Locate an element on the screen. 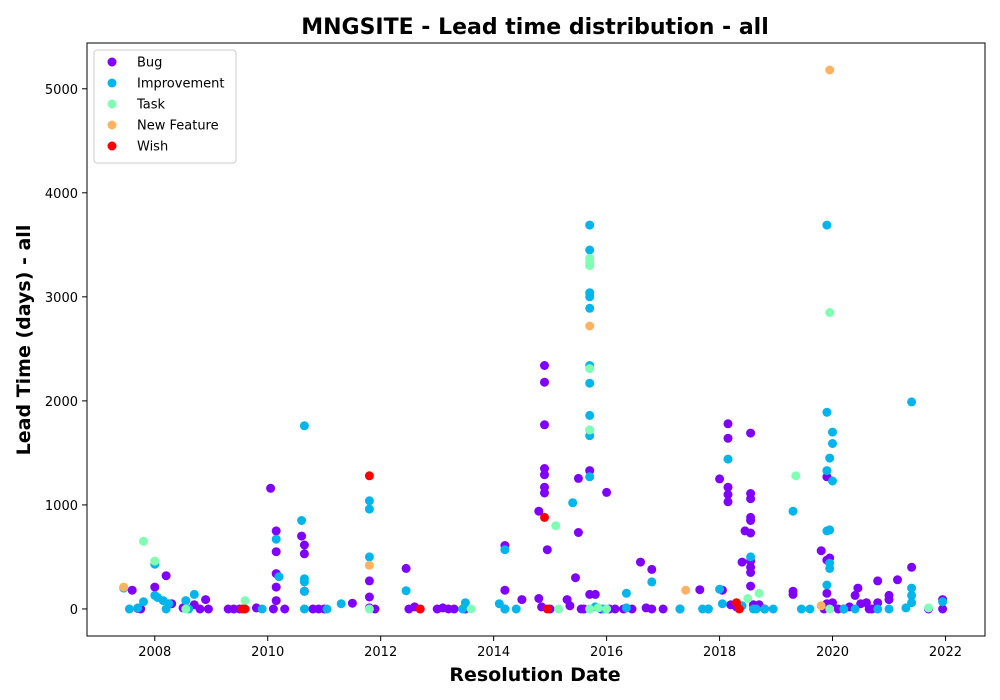 The height and width of the screenshot is (700, 1000). y-tick-label: 3000 is located at coordinates (61, 298).